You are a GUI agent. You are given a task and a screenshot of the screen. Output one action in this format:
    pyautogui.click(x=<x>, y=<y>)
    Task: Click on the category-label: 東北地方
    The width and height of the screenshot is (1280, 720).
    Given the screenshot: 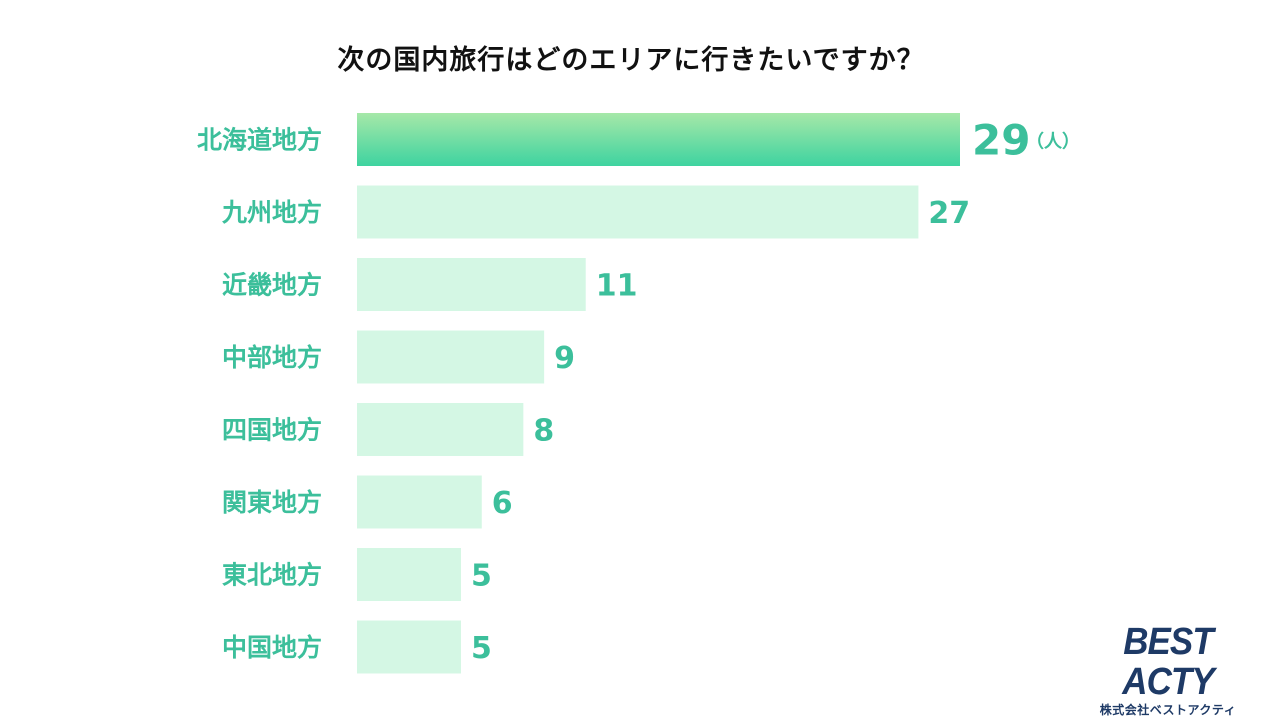 What is the action you would take?
    pyautogui.click(x=272, y=575)
    